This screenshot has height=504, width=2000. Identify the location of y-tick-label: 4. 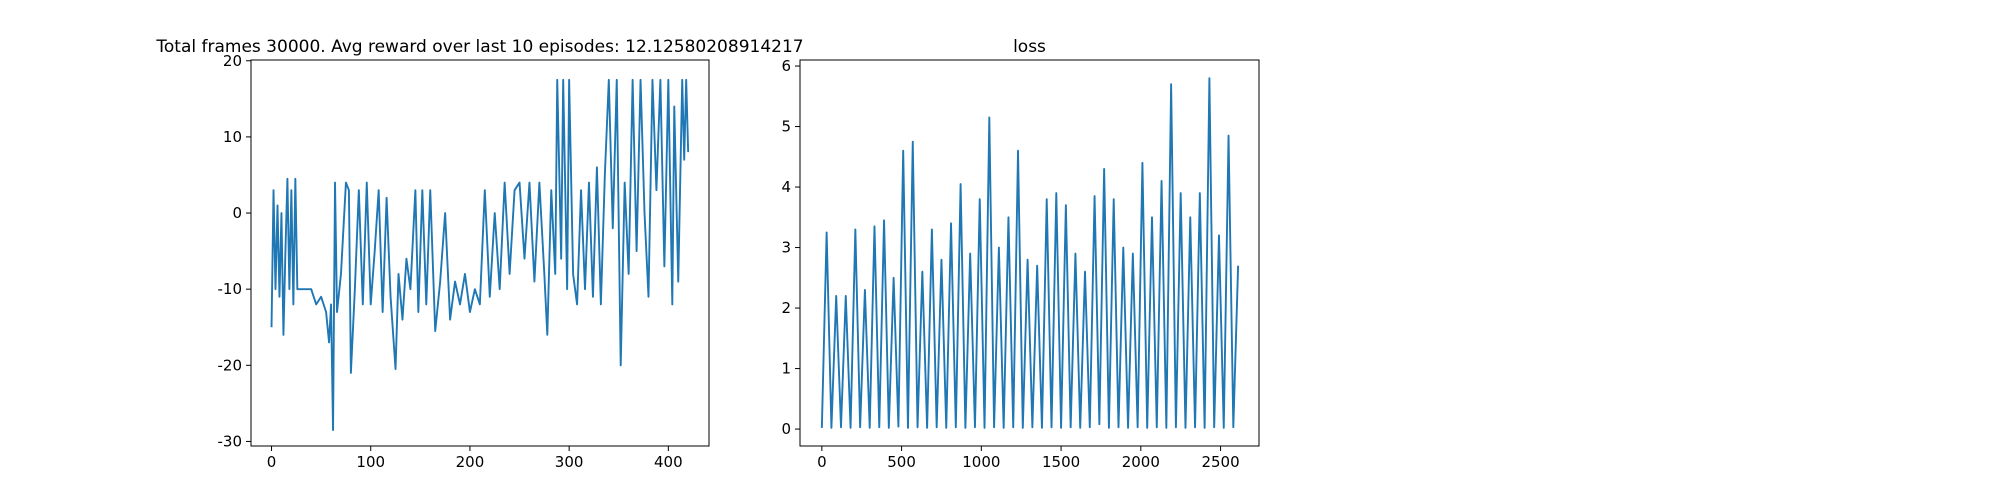
(786, 187).